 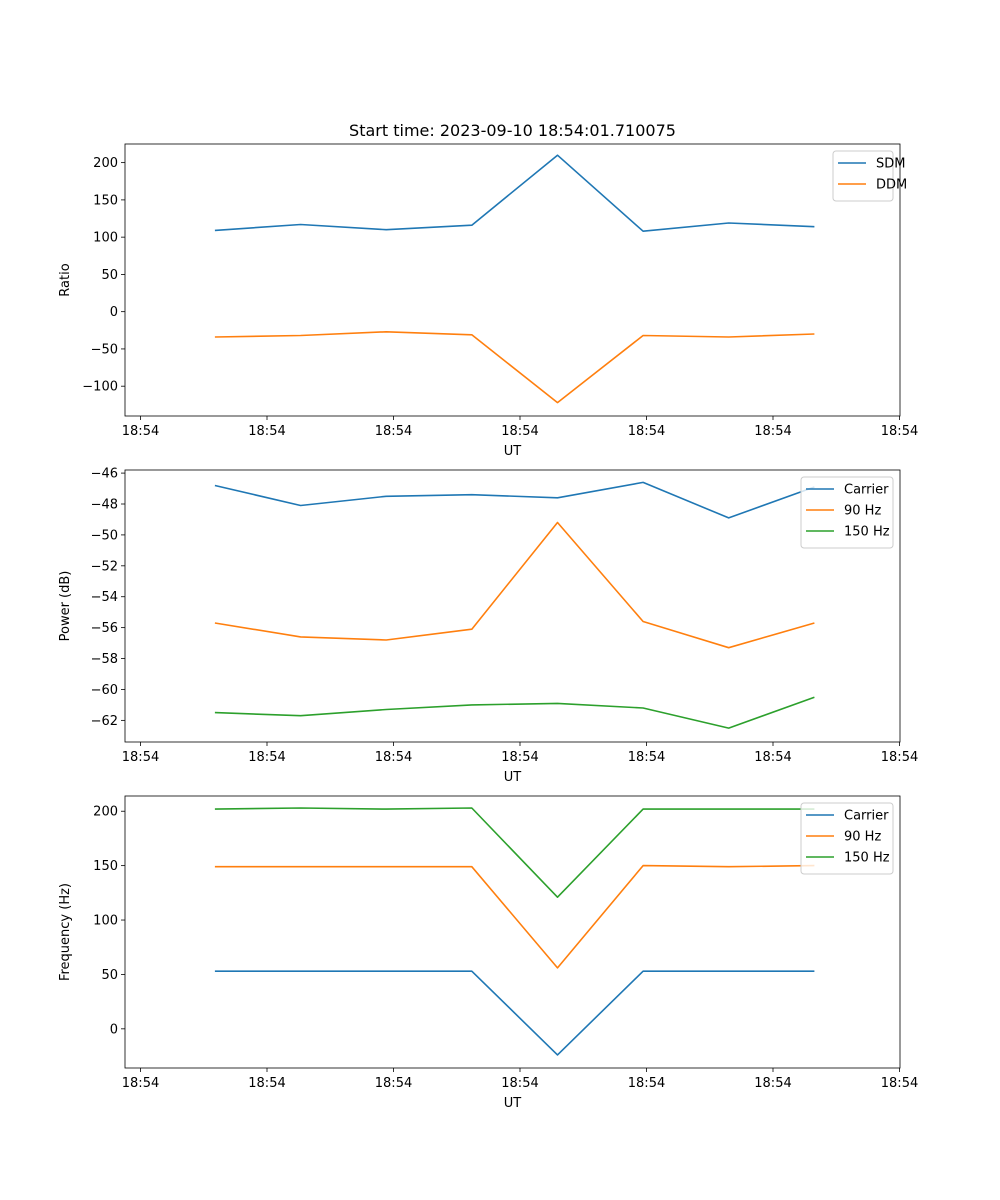 What do you see at coordinates (104, 505) in the screenshot?
I see `y-tick-label: −48` at bounding box center [104, 505].